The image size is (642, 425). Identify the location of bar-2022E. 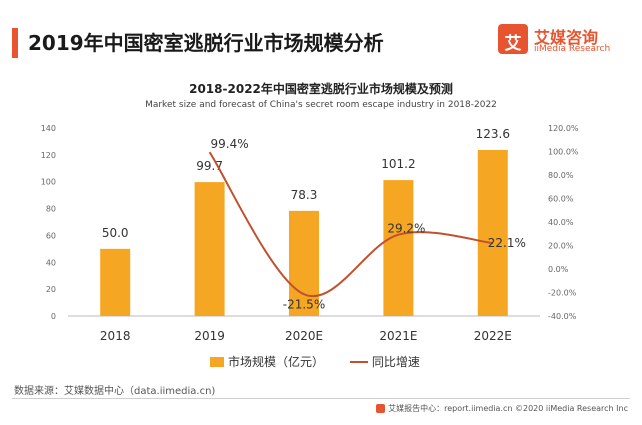
(492, 233).